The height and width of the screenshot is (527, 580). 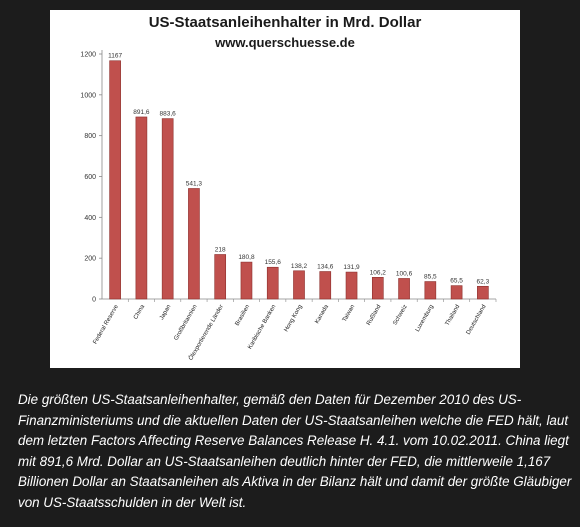 I want to click on data-label: 106,2, so click(x=378, y=272).